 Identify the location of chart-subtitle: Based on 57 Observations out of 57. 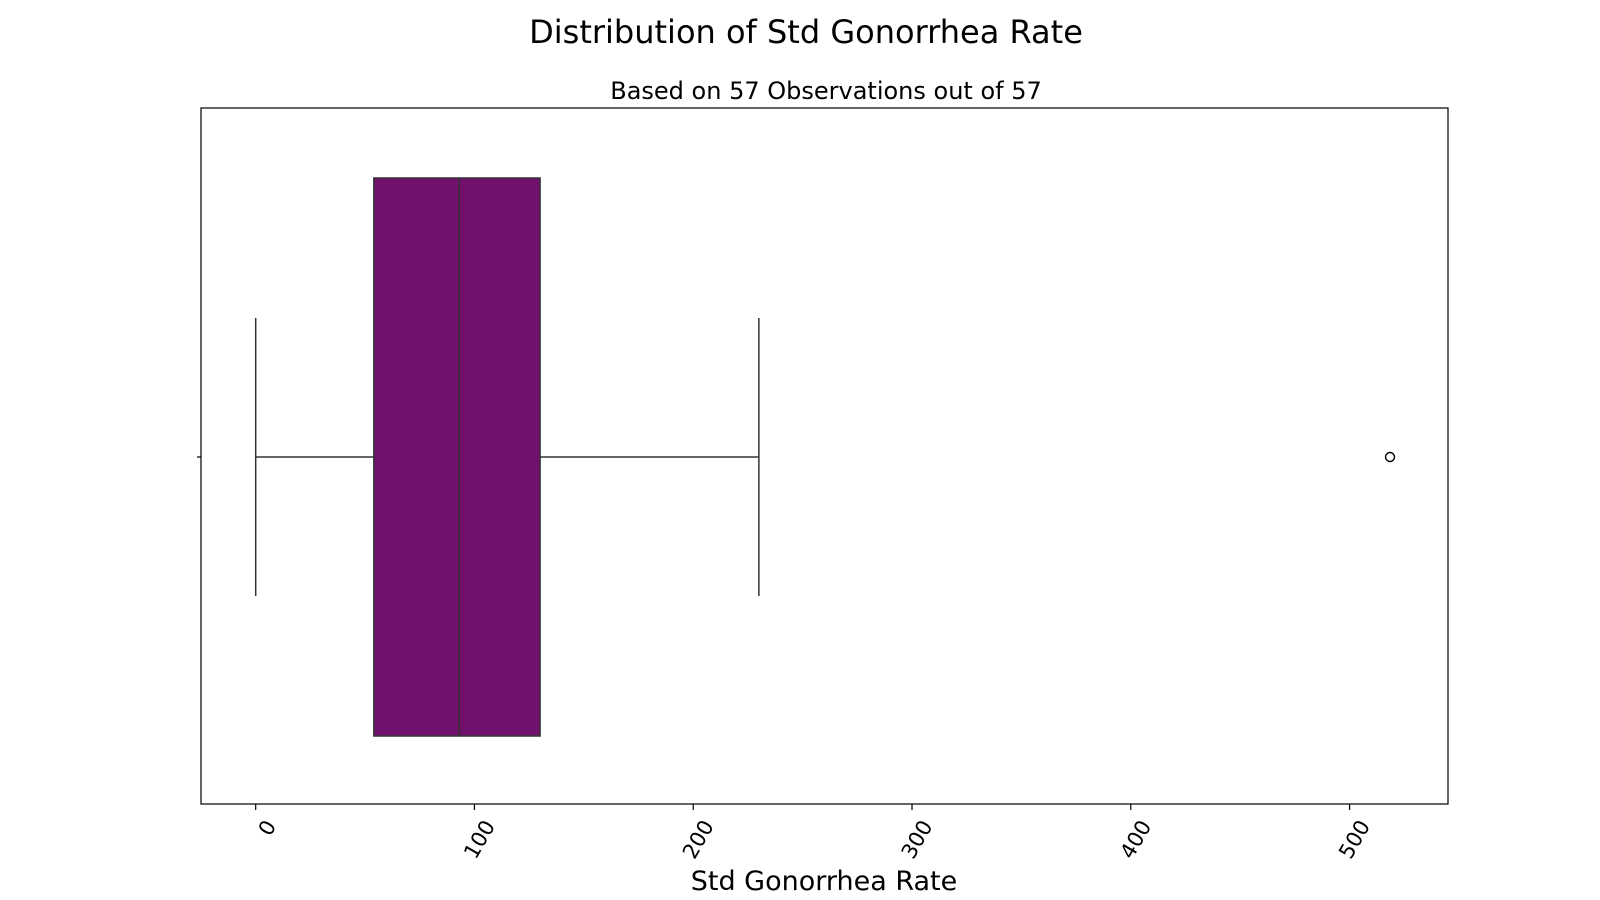
(826, 91).